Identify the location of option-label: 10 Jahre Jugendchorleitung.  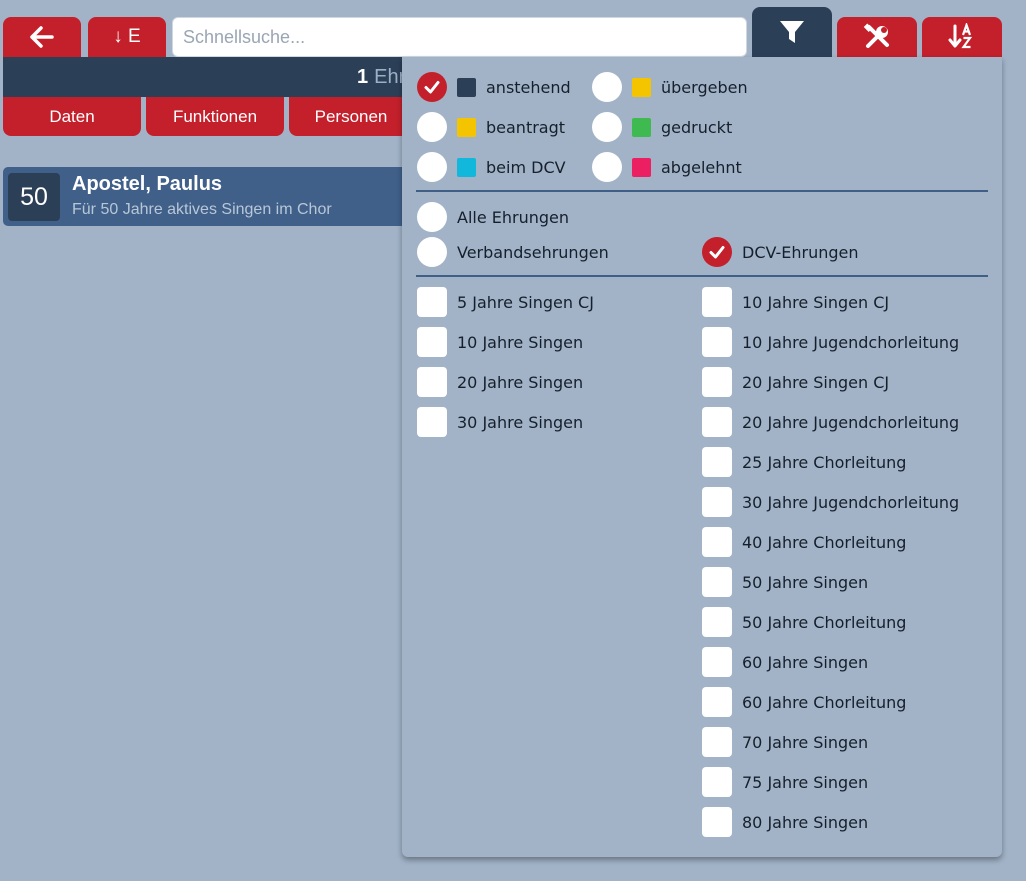
(851, 342).